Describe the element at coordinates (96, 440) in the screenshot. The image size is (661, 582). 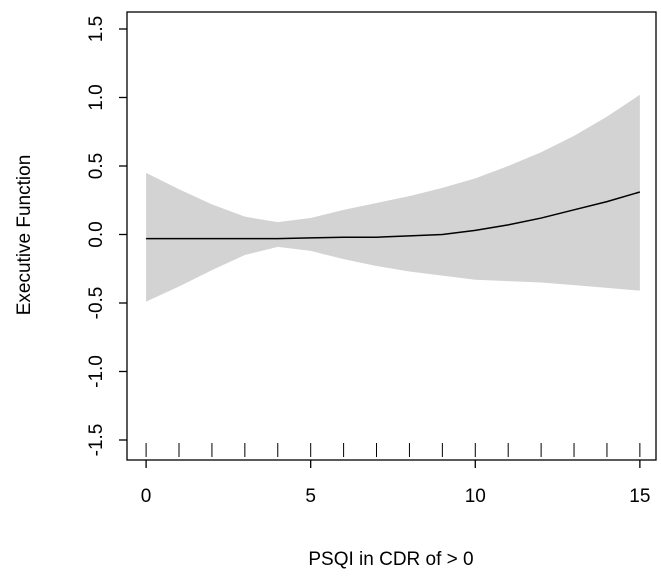
I see `y-tick-label: -1.5` at that location.